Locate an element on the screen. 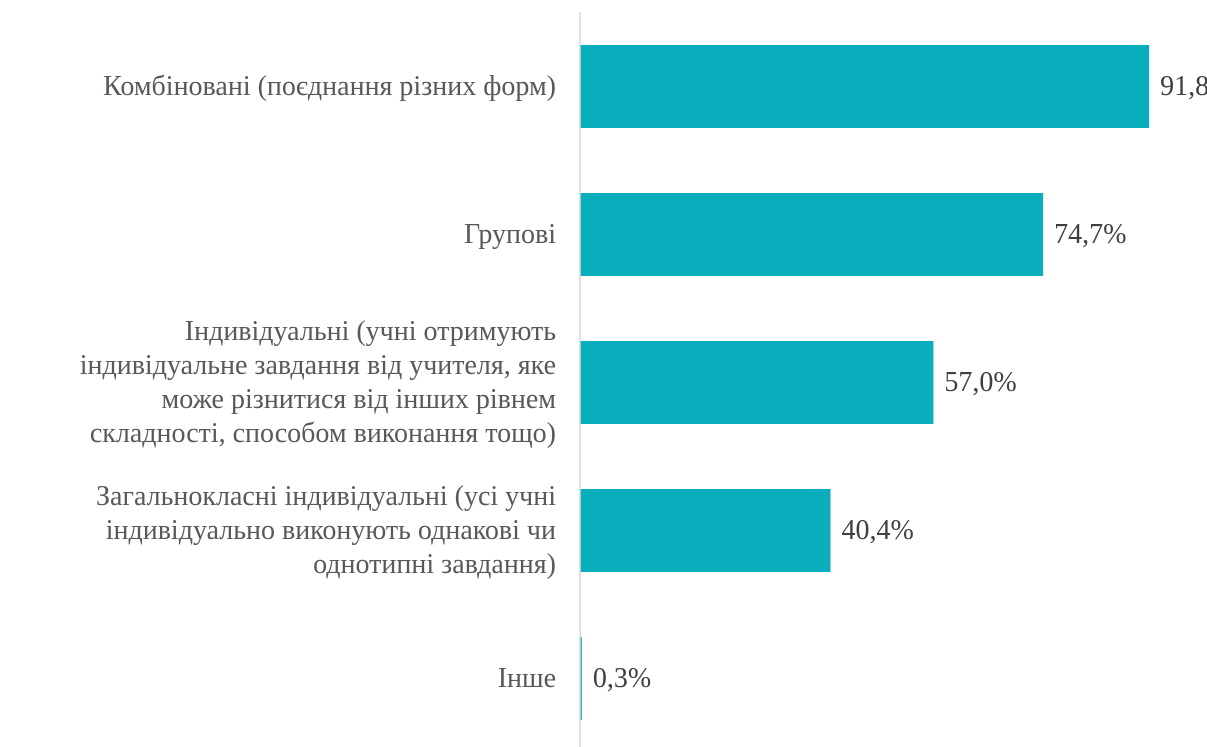 Image resolution: width=1207 pixels, height=747 pixels. value-label-3: 40,4% is located at coordinates (877, 530).